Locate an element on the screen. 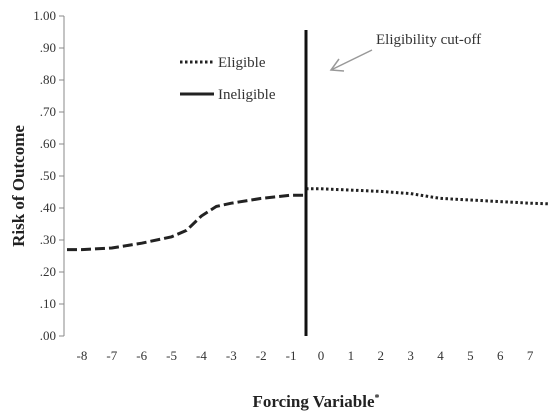 The image size is (552, 417). cutoff-arrow-head is located at coordinates (337, 65).